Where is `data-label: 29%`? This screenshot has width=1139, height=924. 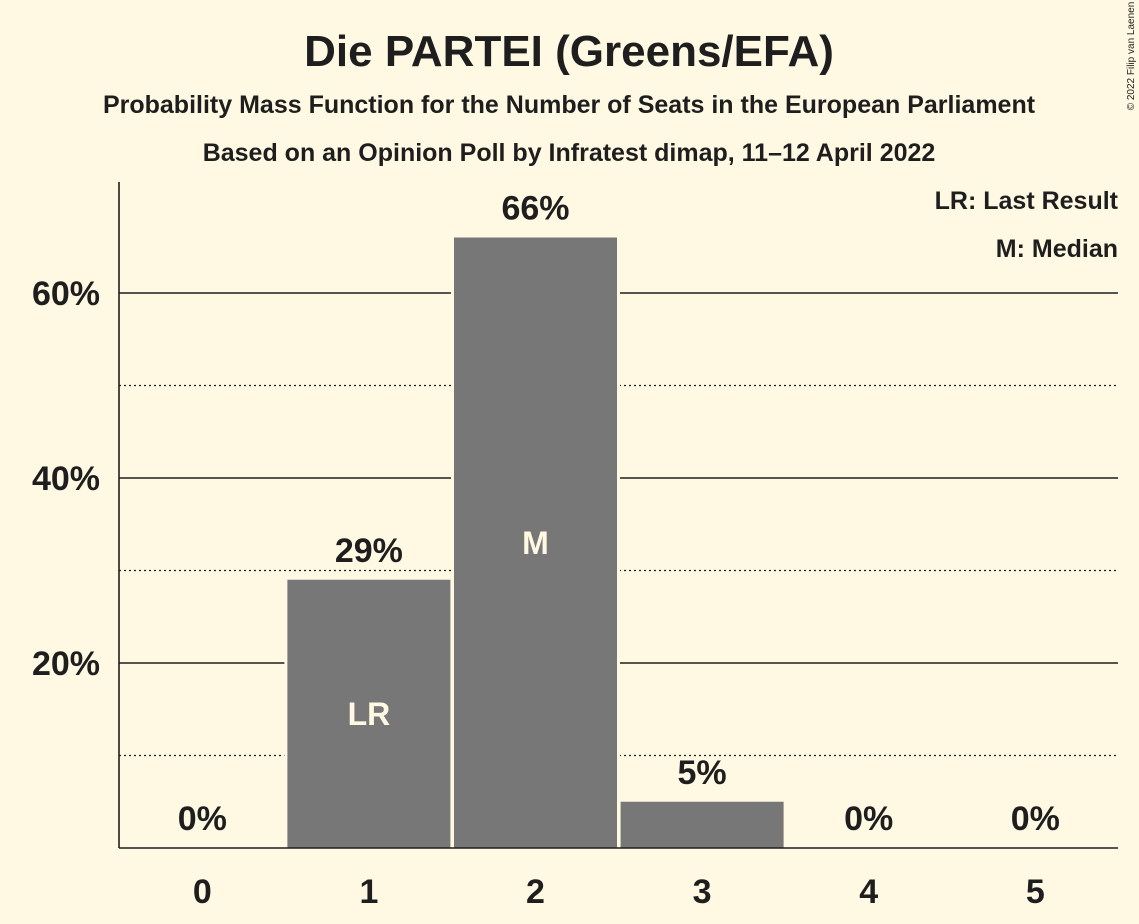 data-label: 29% is located at coordinates (369, 551).